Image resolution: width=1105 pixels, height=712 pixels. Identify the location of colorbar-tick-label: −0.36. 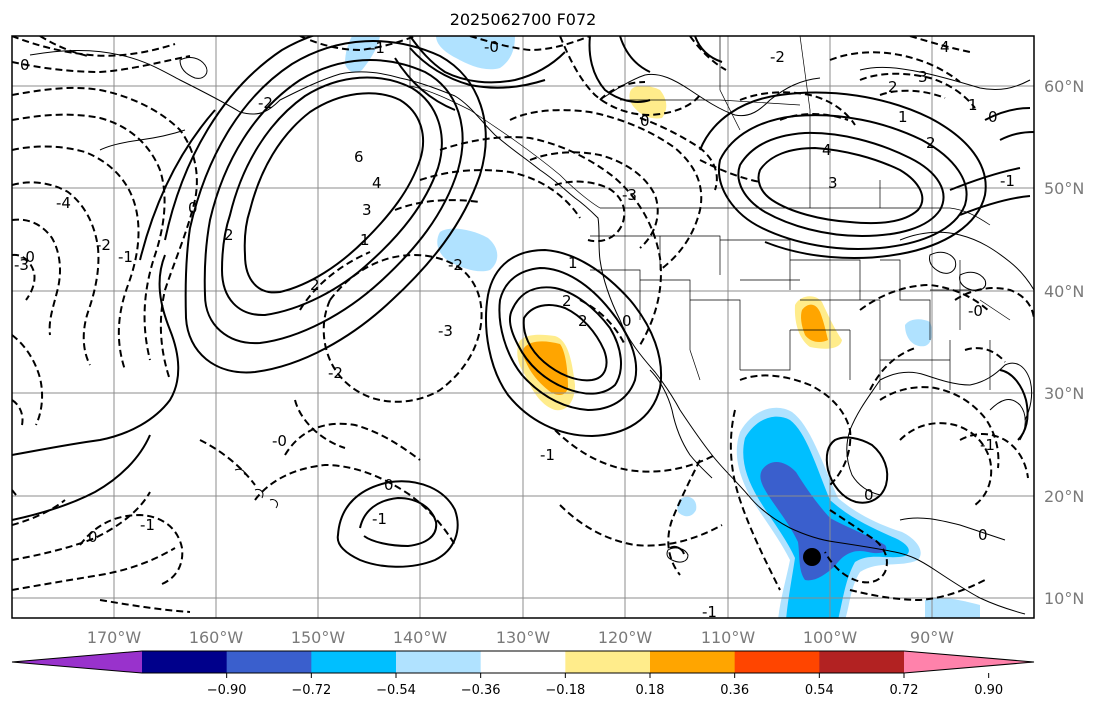
(481, 690).